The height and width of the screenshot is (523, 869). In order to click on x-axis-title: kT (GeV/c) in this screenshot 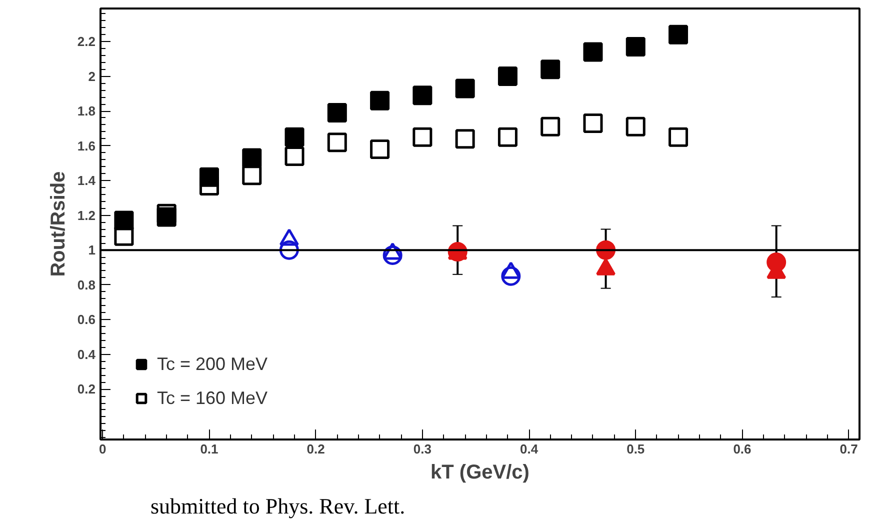, I will do `click(480, 473)`.